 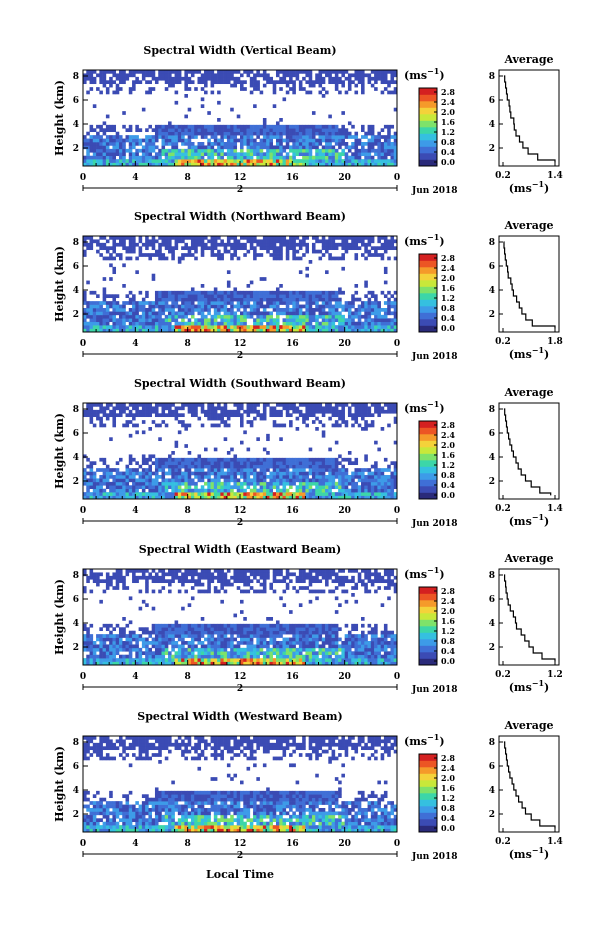 I want to click on colorbar-swatch, so click(x=428, y=98).